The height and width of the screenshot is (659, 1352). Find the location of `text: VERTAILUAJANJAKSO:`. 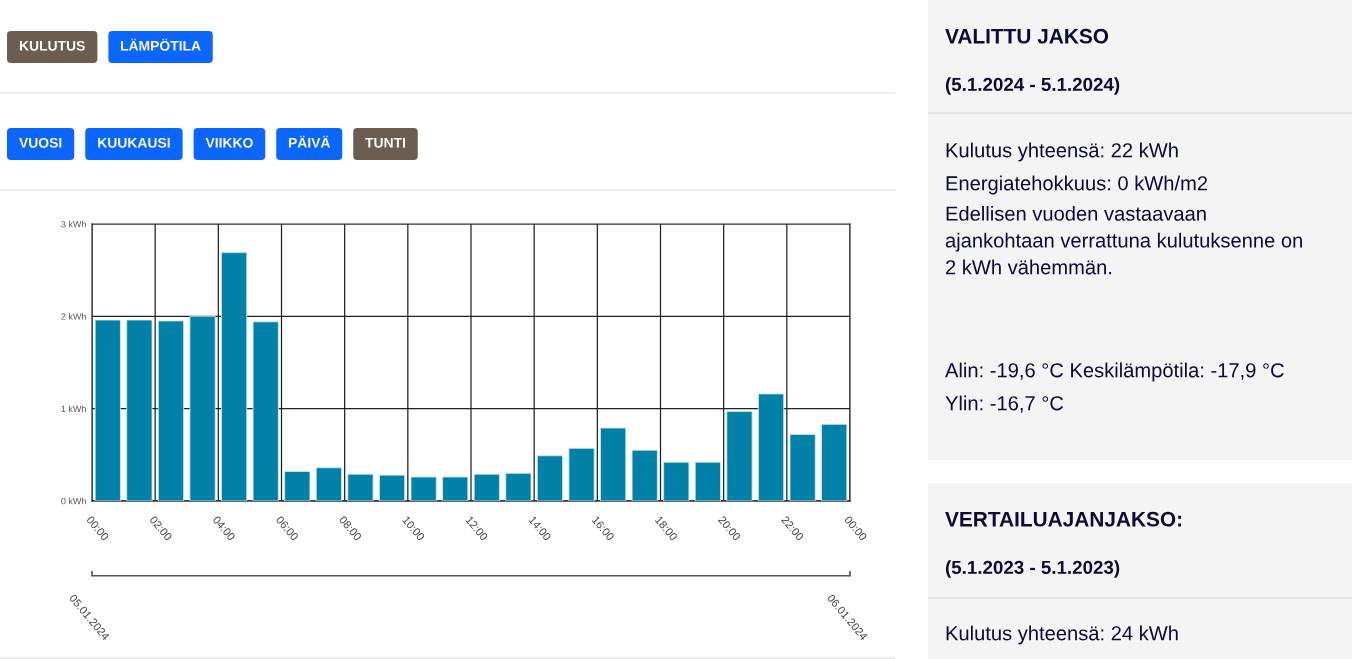

text: VERTAILUAJANJAKSO: is located at coordinates (1063, 519).